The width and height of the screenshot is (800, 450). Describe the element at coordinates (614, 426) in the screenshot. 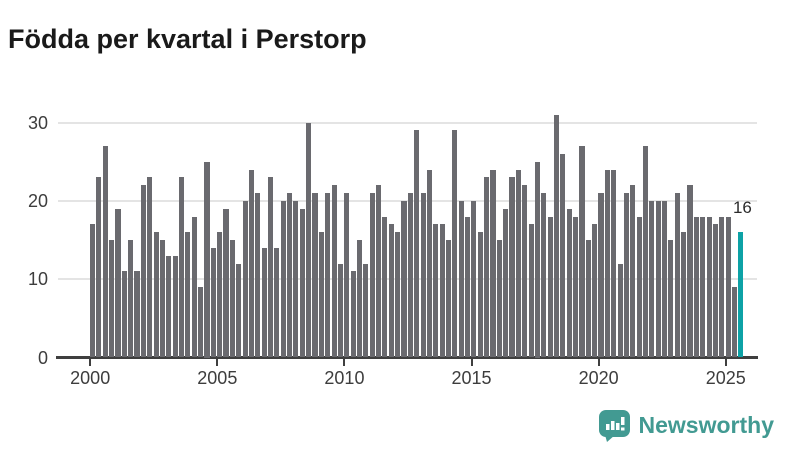

I see `newsworthy-logo-icon` at that location.